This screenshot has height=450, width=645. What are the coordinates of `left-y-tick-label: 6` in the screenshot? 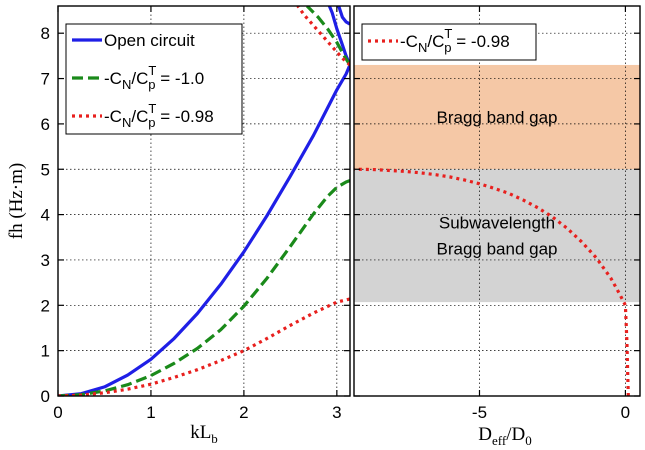 It's located at (45, 124).